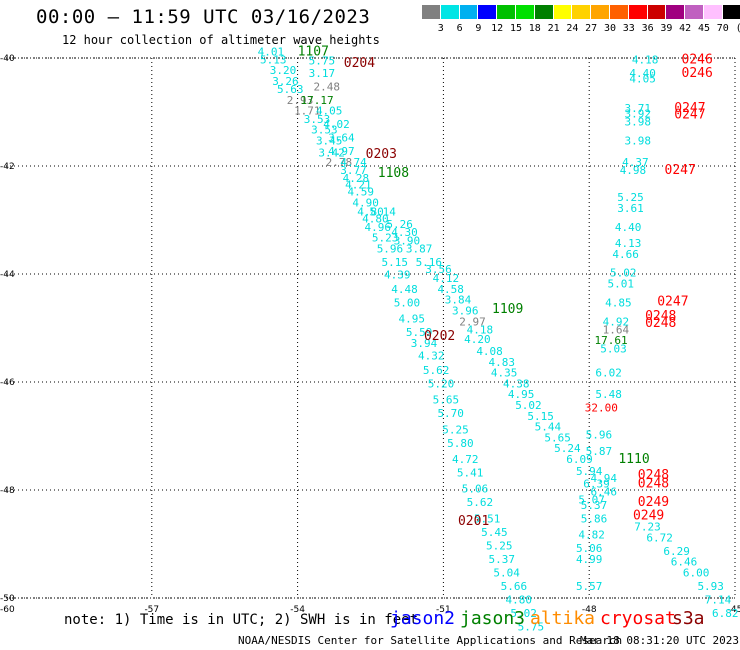  What do you see at coordinates (365, 203) in the screenshot?
I see `swh-value: 4.90` at bounding box center [365, 203].